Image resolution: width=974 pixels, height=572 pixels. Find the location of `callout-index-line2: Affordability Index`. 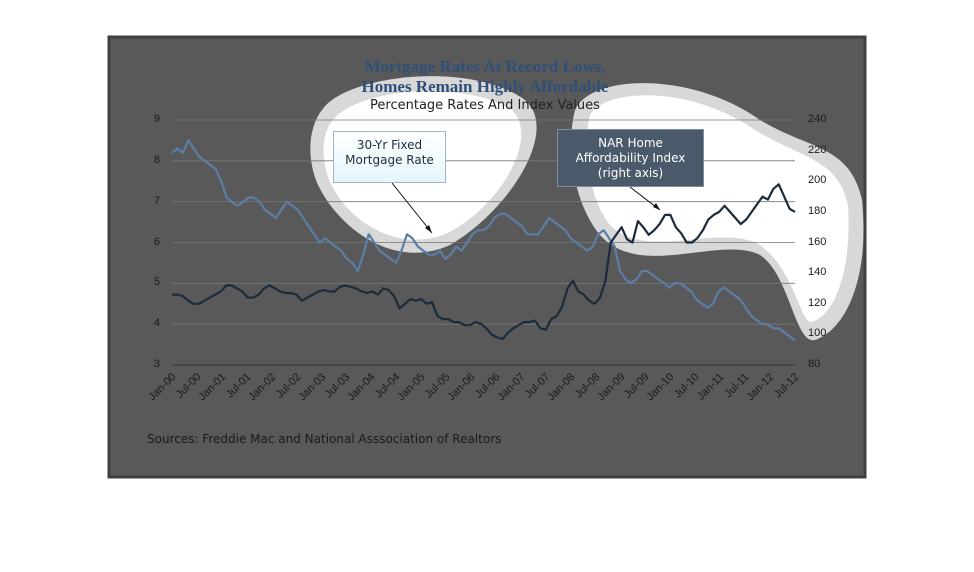

callout-index-line2: Affordability Index is located at coordinates (630, 158).